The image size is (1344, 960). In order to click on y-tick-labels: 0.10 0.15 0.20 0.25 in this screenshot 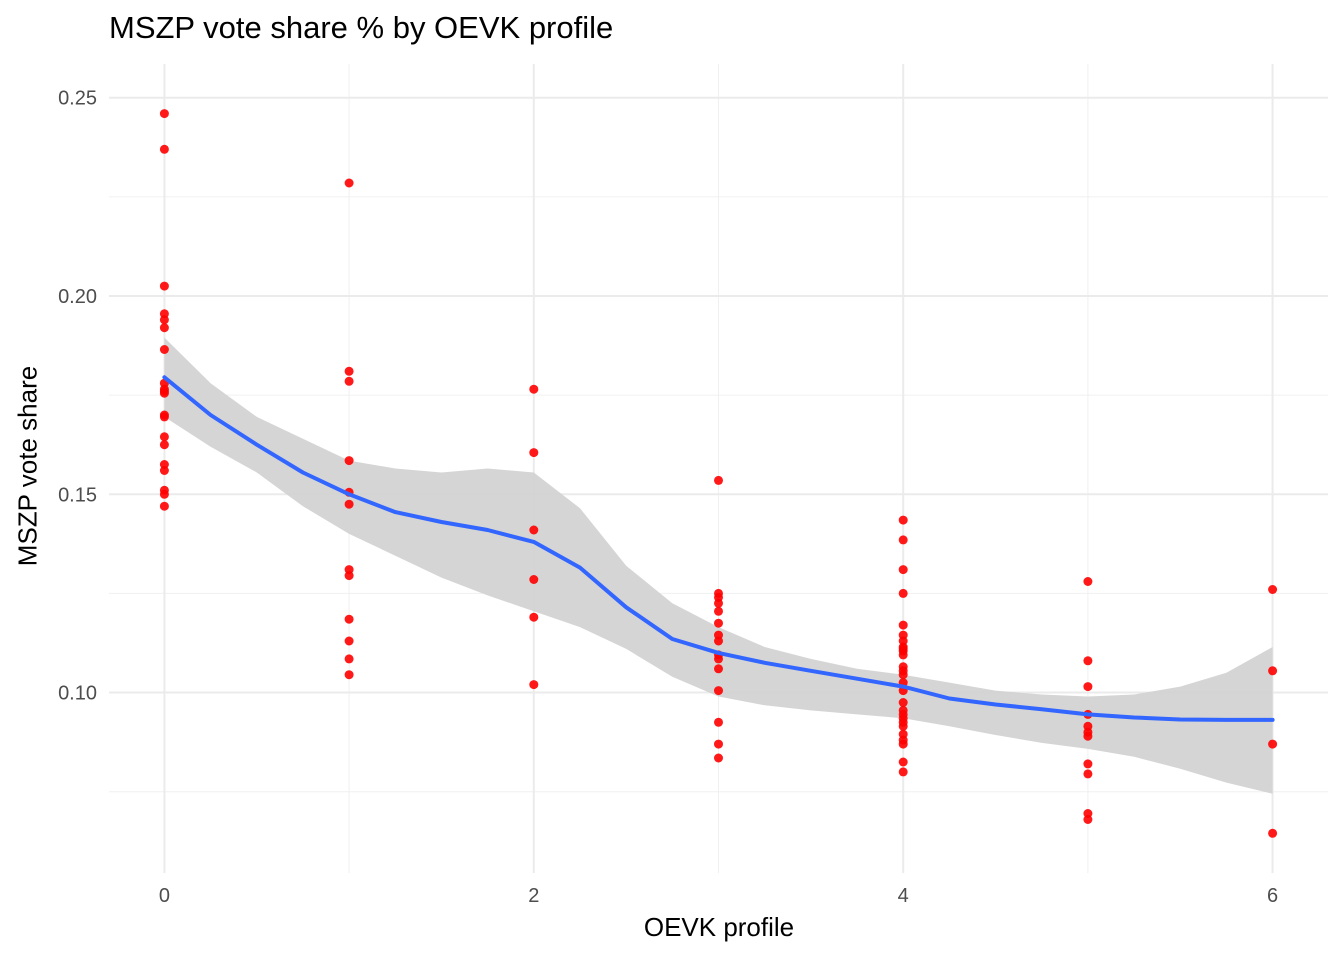, I will do `click(77, 396)`.